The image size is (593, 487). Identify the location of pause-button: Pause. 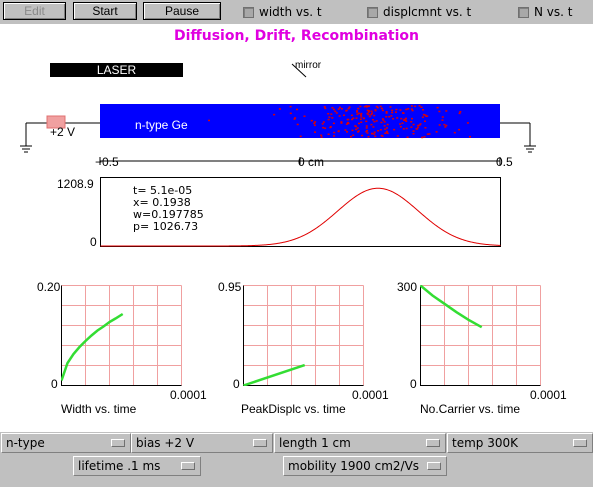
(182, 11).